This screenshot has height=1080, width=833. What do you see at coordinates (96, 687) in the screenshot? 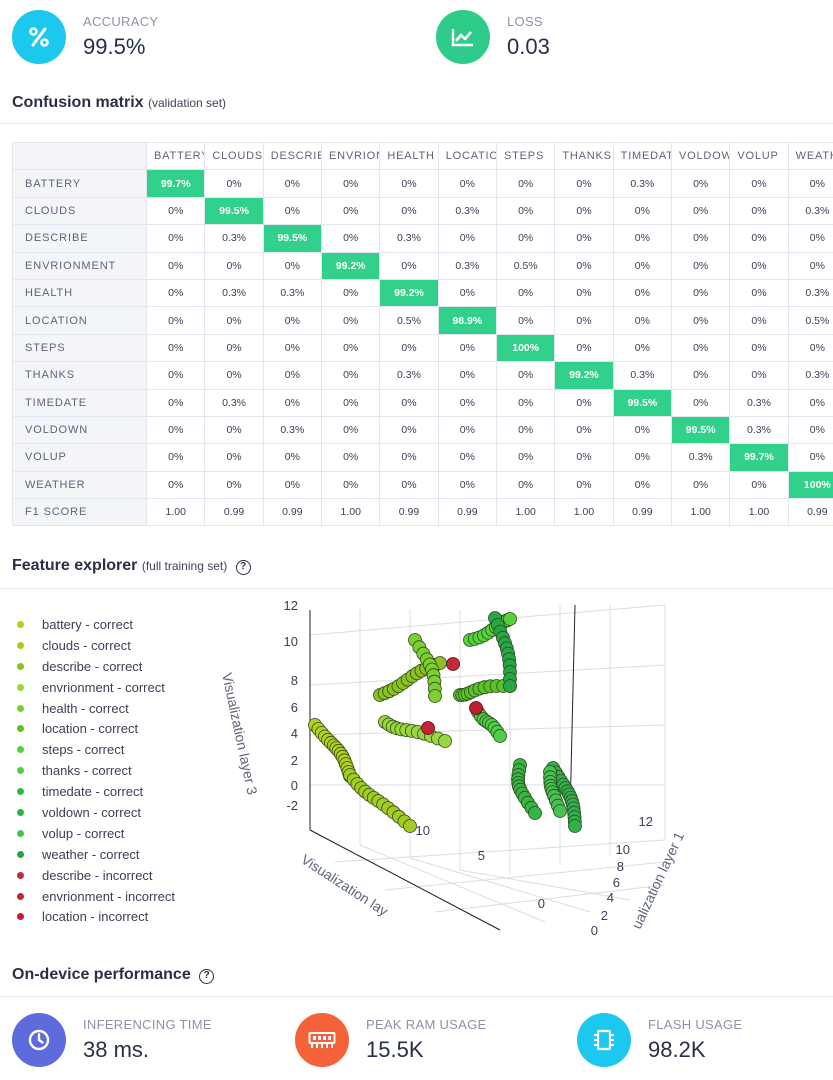
I see `legend-item: envrionment - correct` at bounding box center [96, 687].